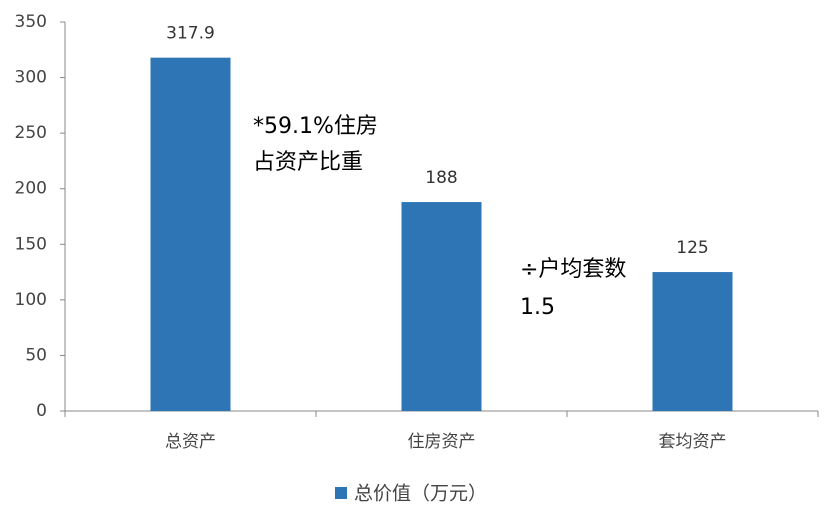  I want to click on annotation: *59.1%住房, so click(315, 126).